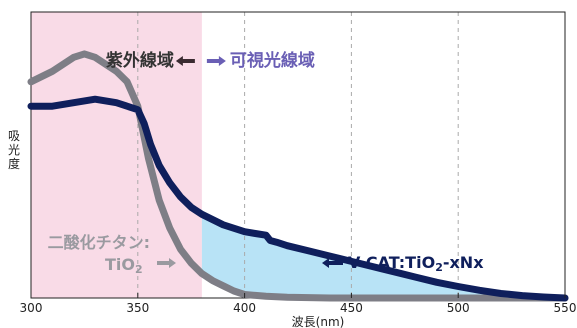  Describe the element at coordinates (318, 321) in the screenshot. I see `x-axis-title: 波長(nm)` at that location.